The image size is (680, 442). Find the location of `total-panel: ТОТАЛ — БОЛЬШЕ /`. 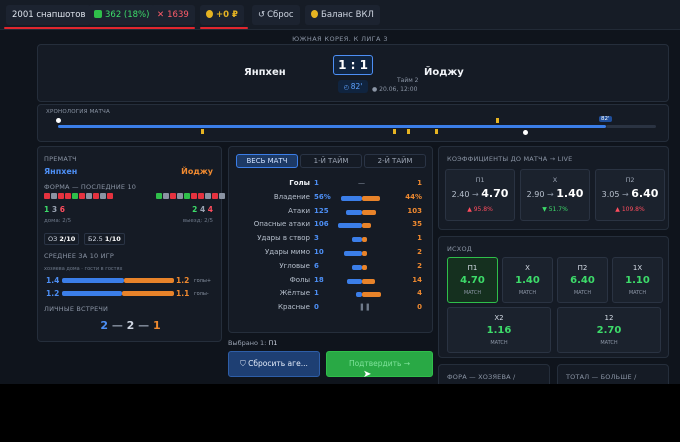

total-panel: ТОТАЛ — БОЛЬШЕ / is located at coordinates (613, 374).